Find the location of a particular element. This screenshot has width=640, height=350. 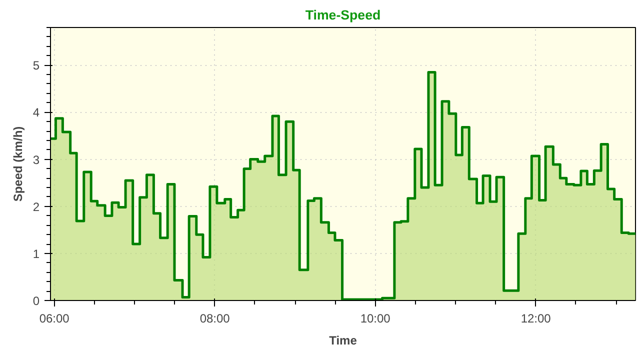

x-tick-label: 08:00 is located at coordinates (215, 319).